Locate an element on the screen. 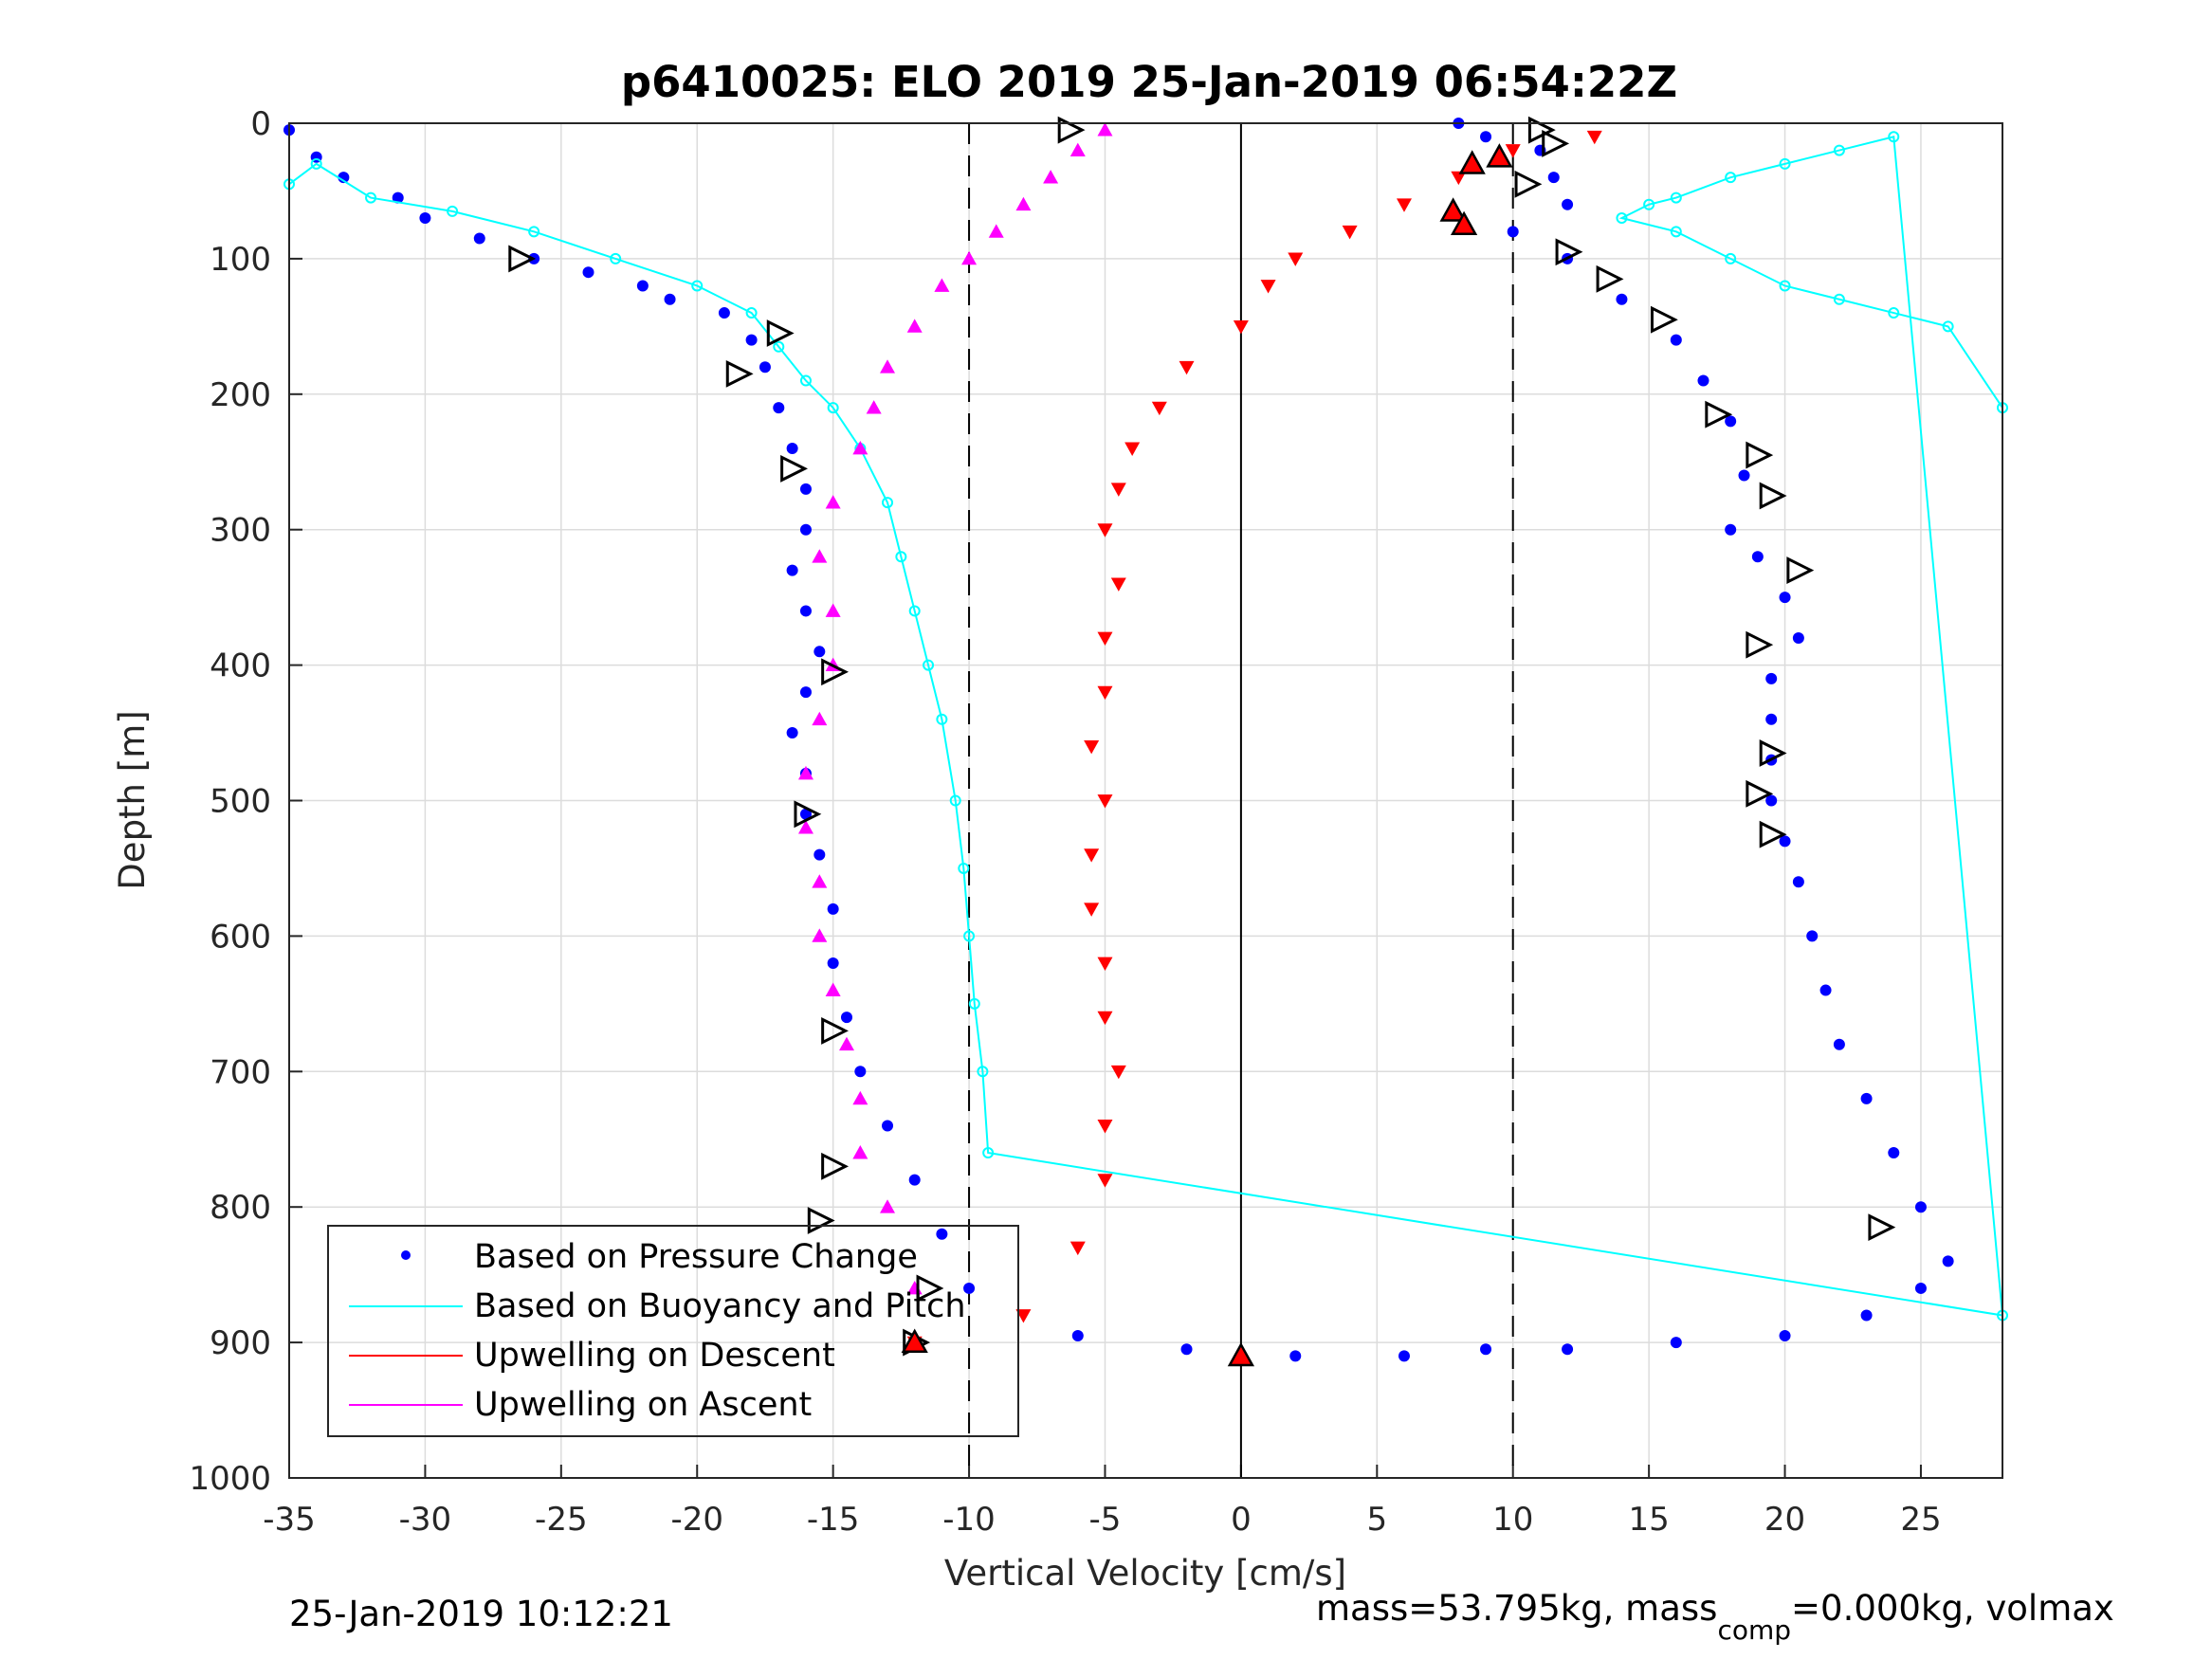 This screenshot has height=1659, width=2212. mass-subscript: comp is located at coordinates (1754, 1630).